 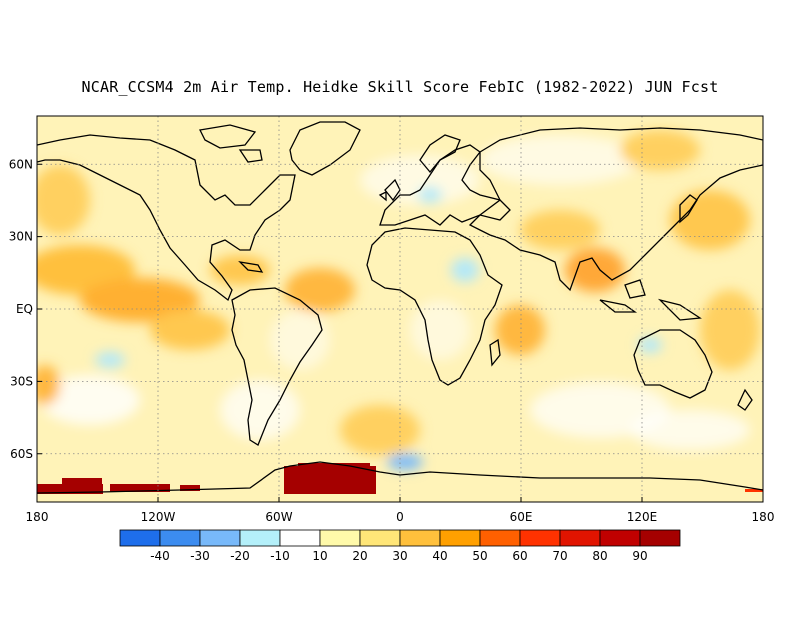 I want to click on longitude-tick-label: 60E, so click(x=521, y=517).